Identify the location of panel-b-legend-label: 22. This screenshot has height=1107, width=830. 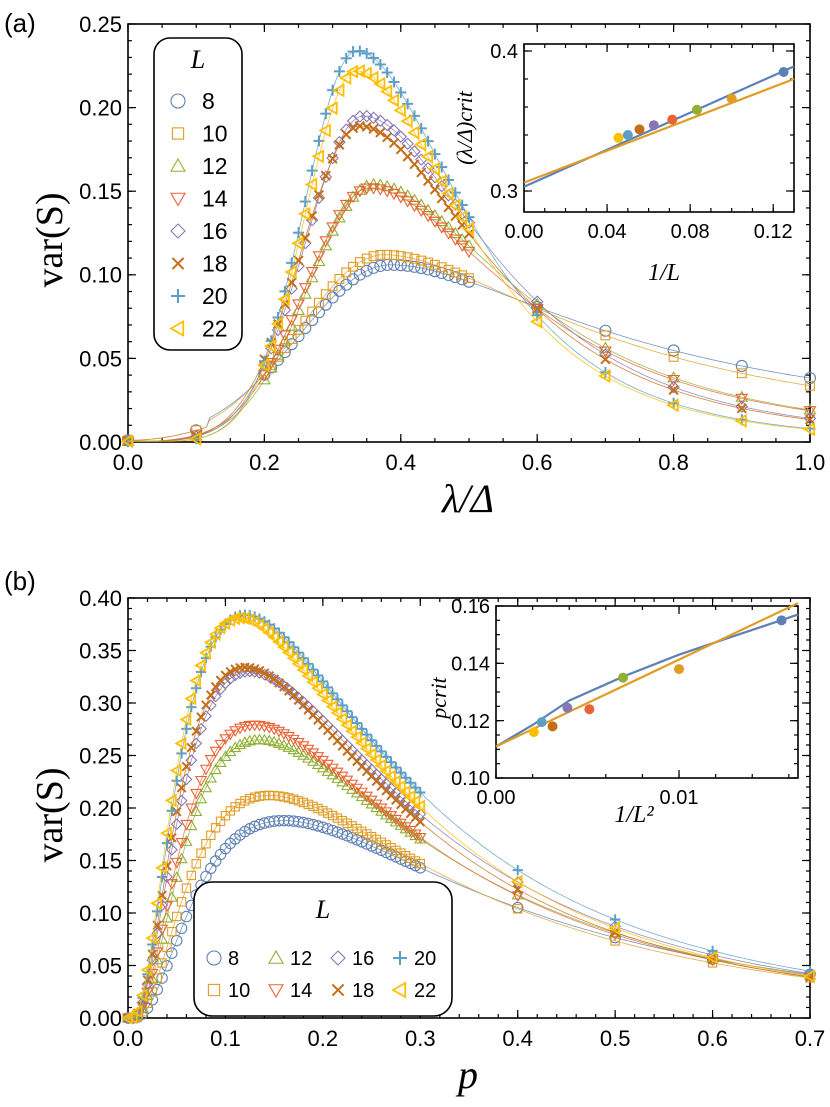
(425, 991).